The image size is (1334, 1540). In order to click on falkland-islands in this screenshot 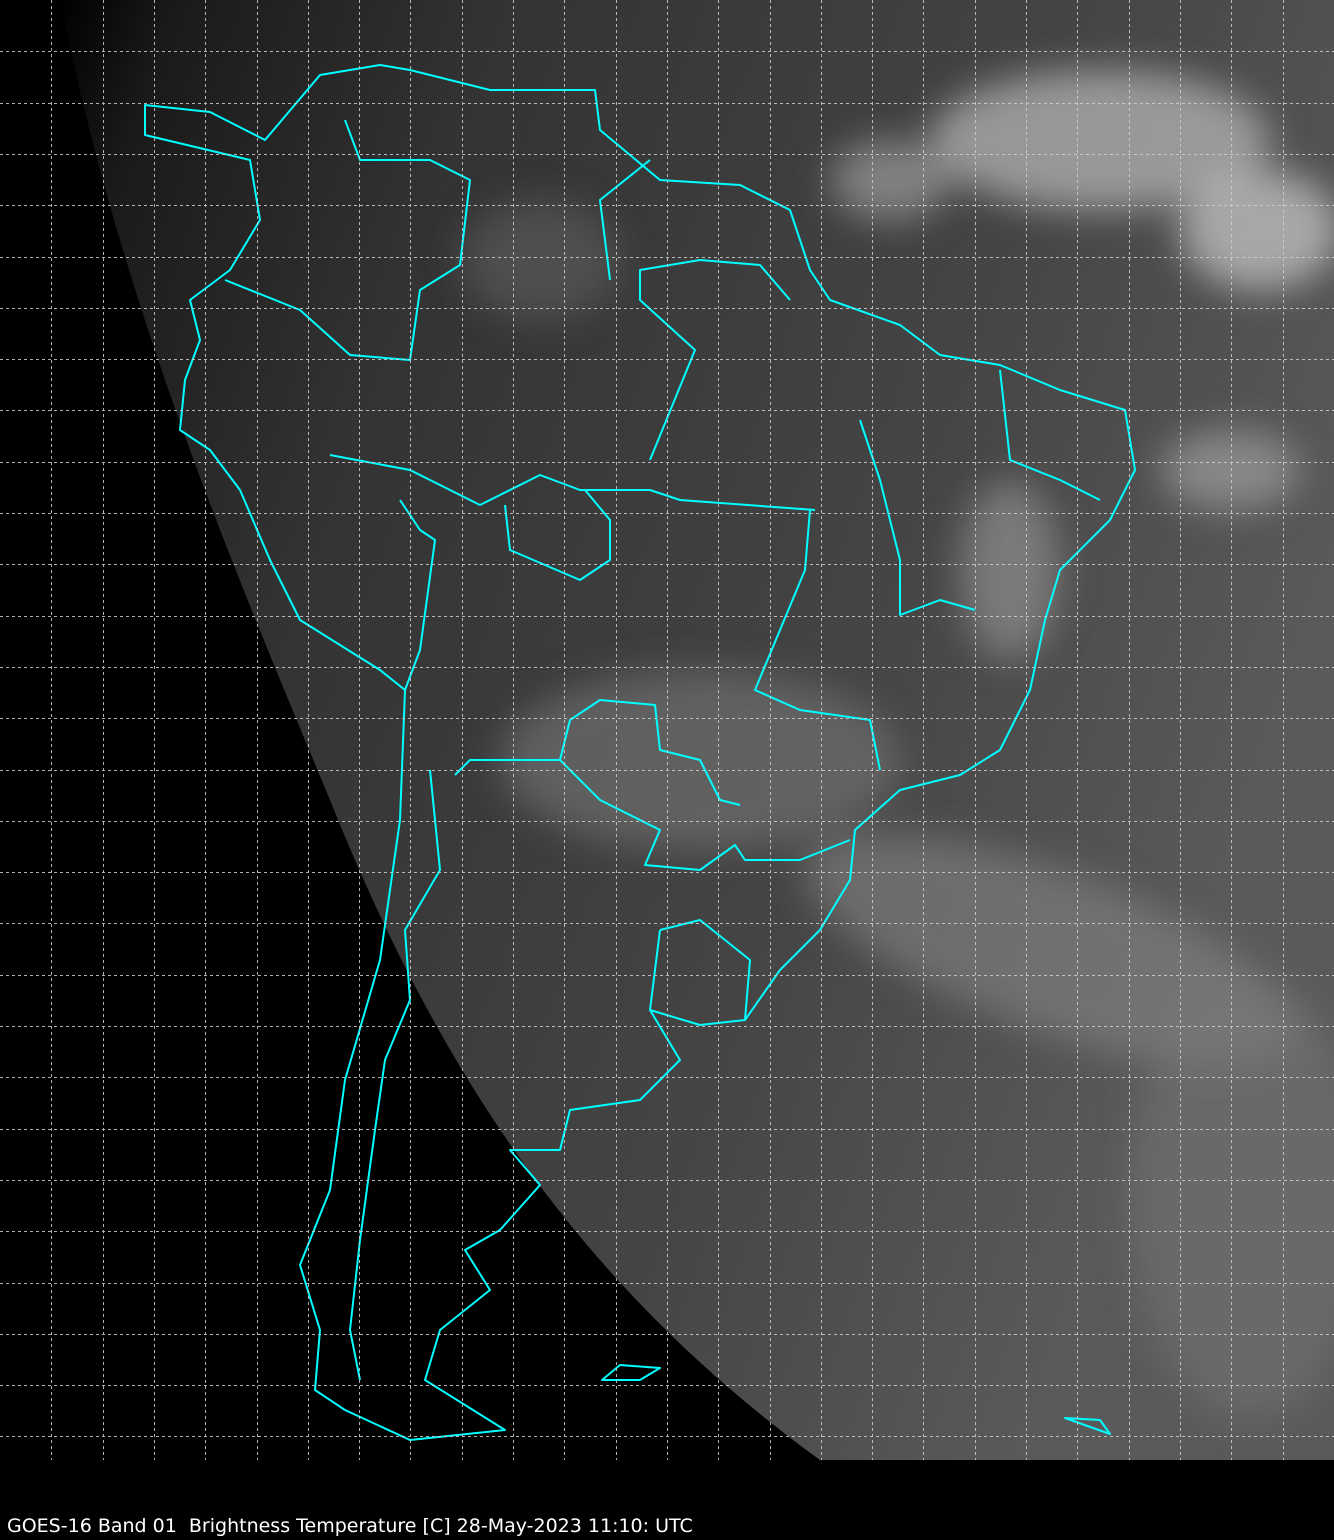, I will do `click(631, 1372)`.